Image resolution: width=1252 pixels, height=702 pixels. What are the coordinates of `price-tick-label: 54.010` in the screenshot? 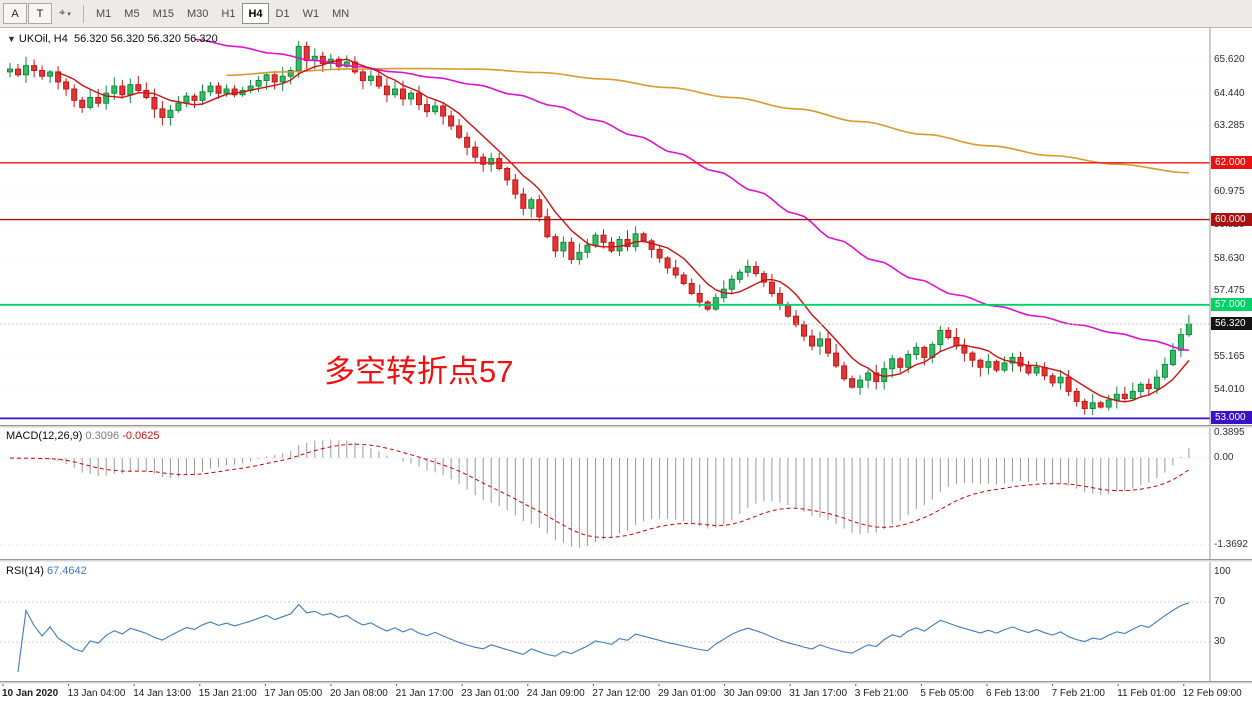 It's located at (1229, 389).